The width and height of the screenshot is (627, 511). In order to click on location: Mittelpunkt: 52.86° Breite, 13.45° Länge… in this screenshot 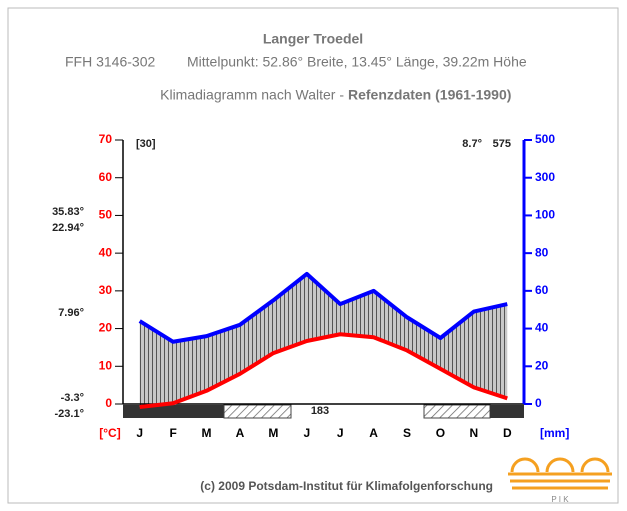, I will do `click(357, 62)`.